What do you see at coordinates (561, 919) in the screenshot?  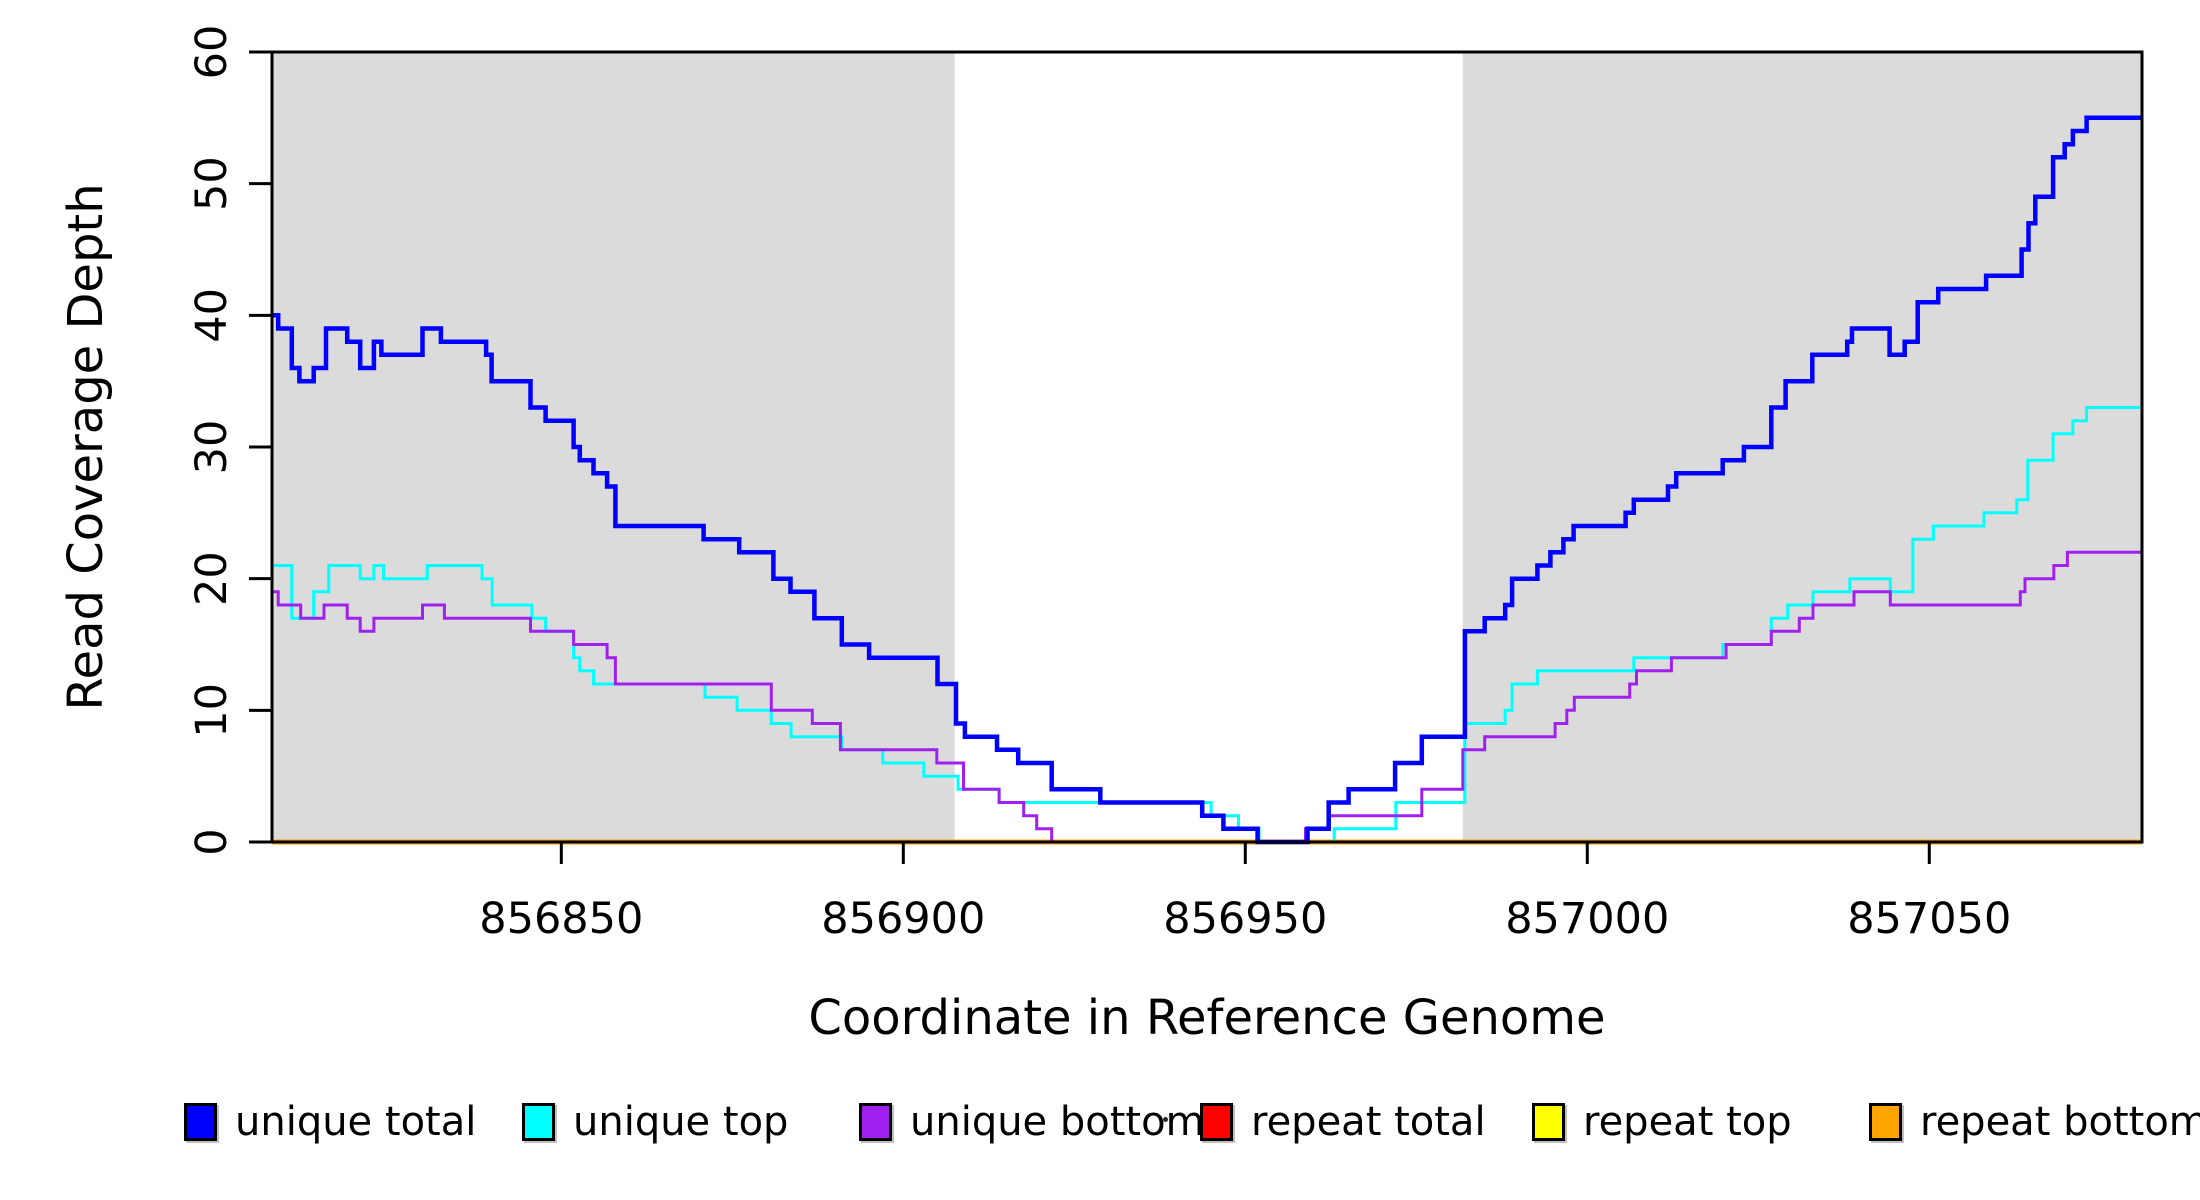 I see `x-tick-label: 856850` at bounding box center [561, 919].